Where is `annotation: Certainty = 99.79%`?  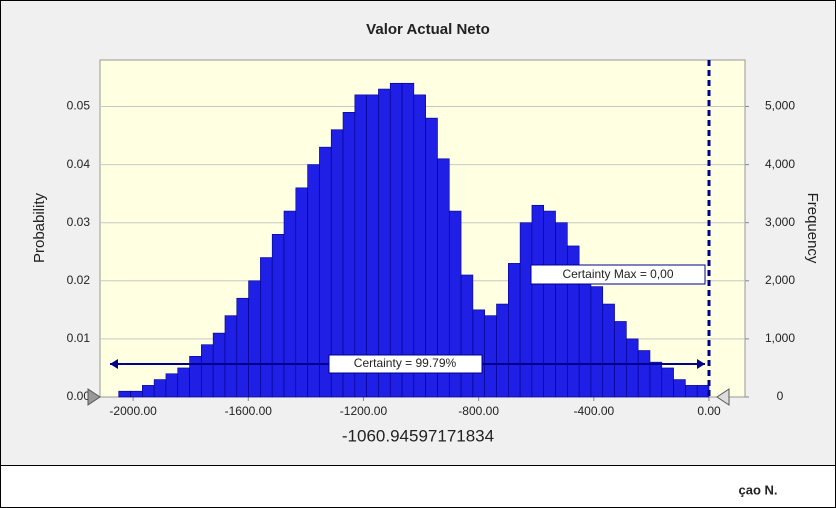 annotation: Certainty = 99.79% is located at coordinates (405, 363).